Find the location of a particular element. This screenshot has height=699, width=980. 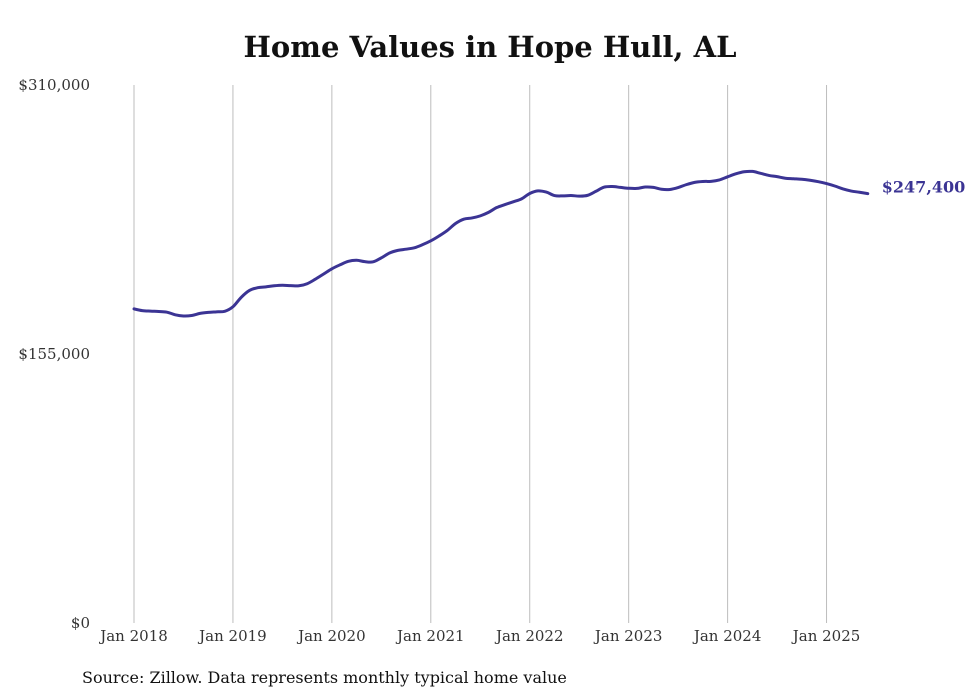

y-tick-label: $0 is located at coordinates (80, 623).